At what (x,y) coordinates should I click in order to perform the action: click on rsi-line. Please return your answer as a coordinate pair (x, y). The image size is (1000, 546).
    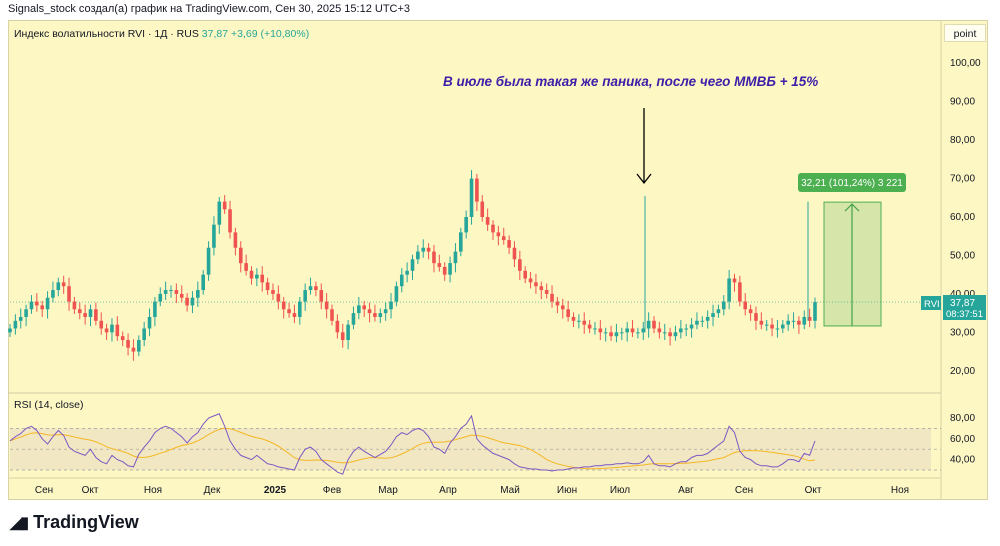
    Looking at the image, I should click on (412, 444).